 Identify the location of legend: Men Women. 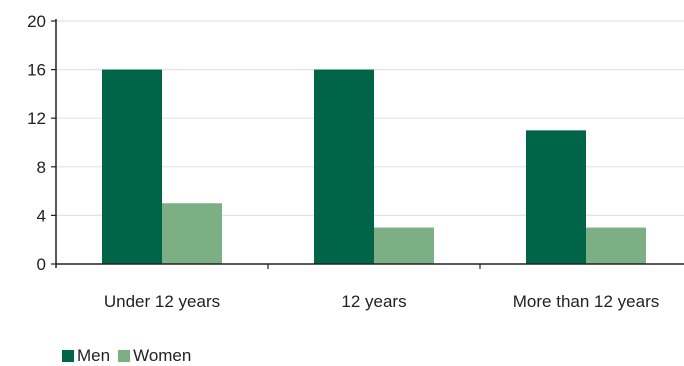
(130, 356).